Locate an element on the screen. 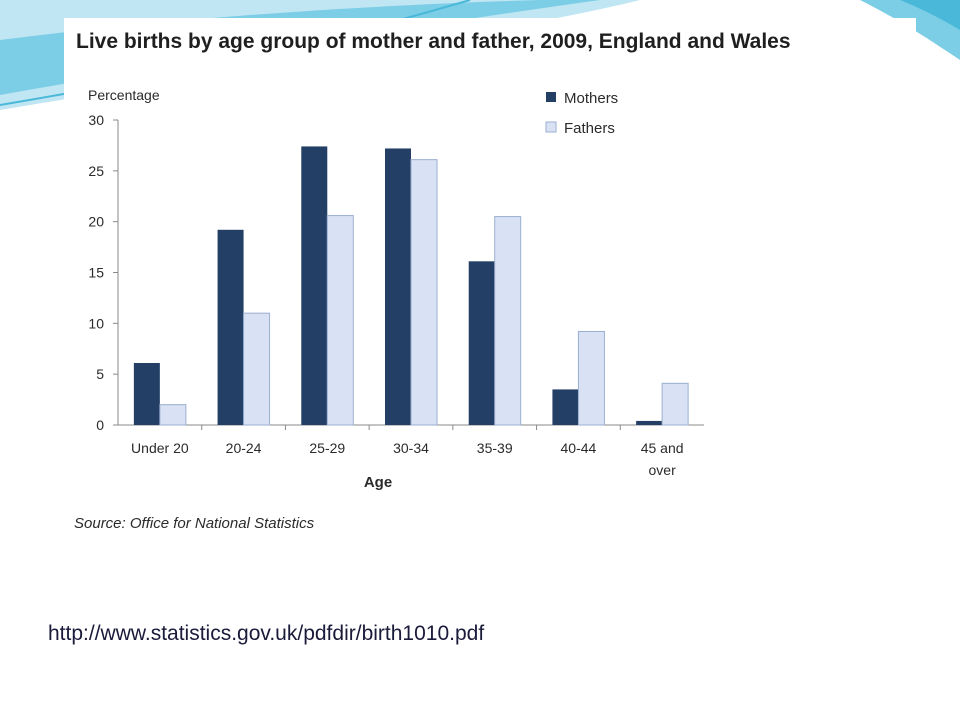  x-tick-label: 30-34 is located at coordinates (411, 448).